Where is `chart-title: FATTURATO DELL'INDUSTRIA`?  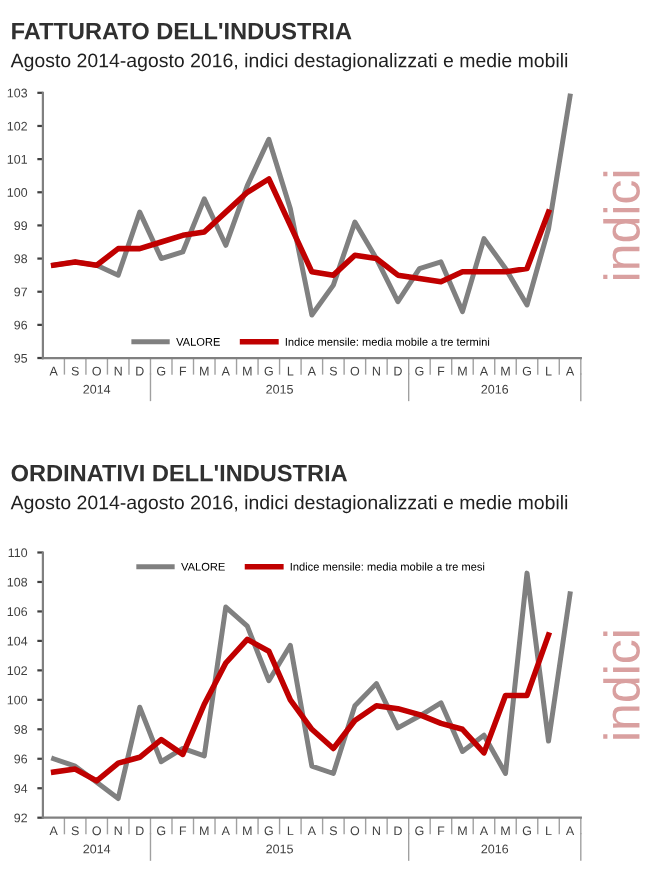 chart-title: FATTURATO DELL'INDUSTRIA is located at coordinates (182, 31).